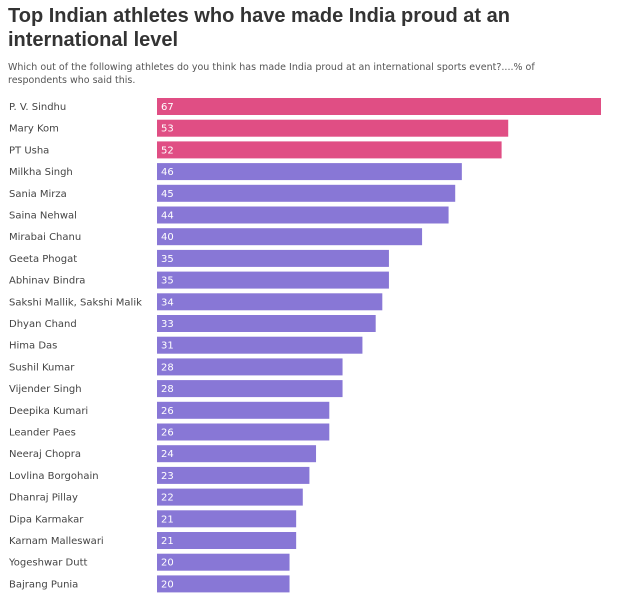 This screenshot has width=619, height=593. Describe the element at coordinates (167, 129) in the screenshot. I see `bar-value-label: 53` at that location.